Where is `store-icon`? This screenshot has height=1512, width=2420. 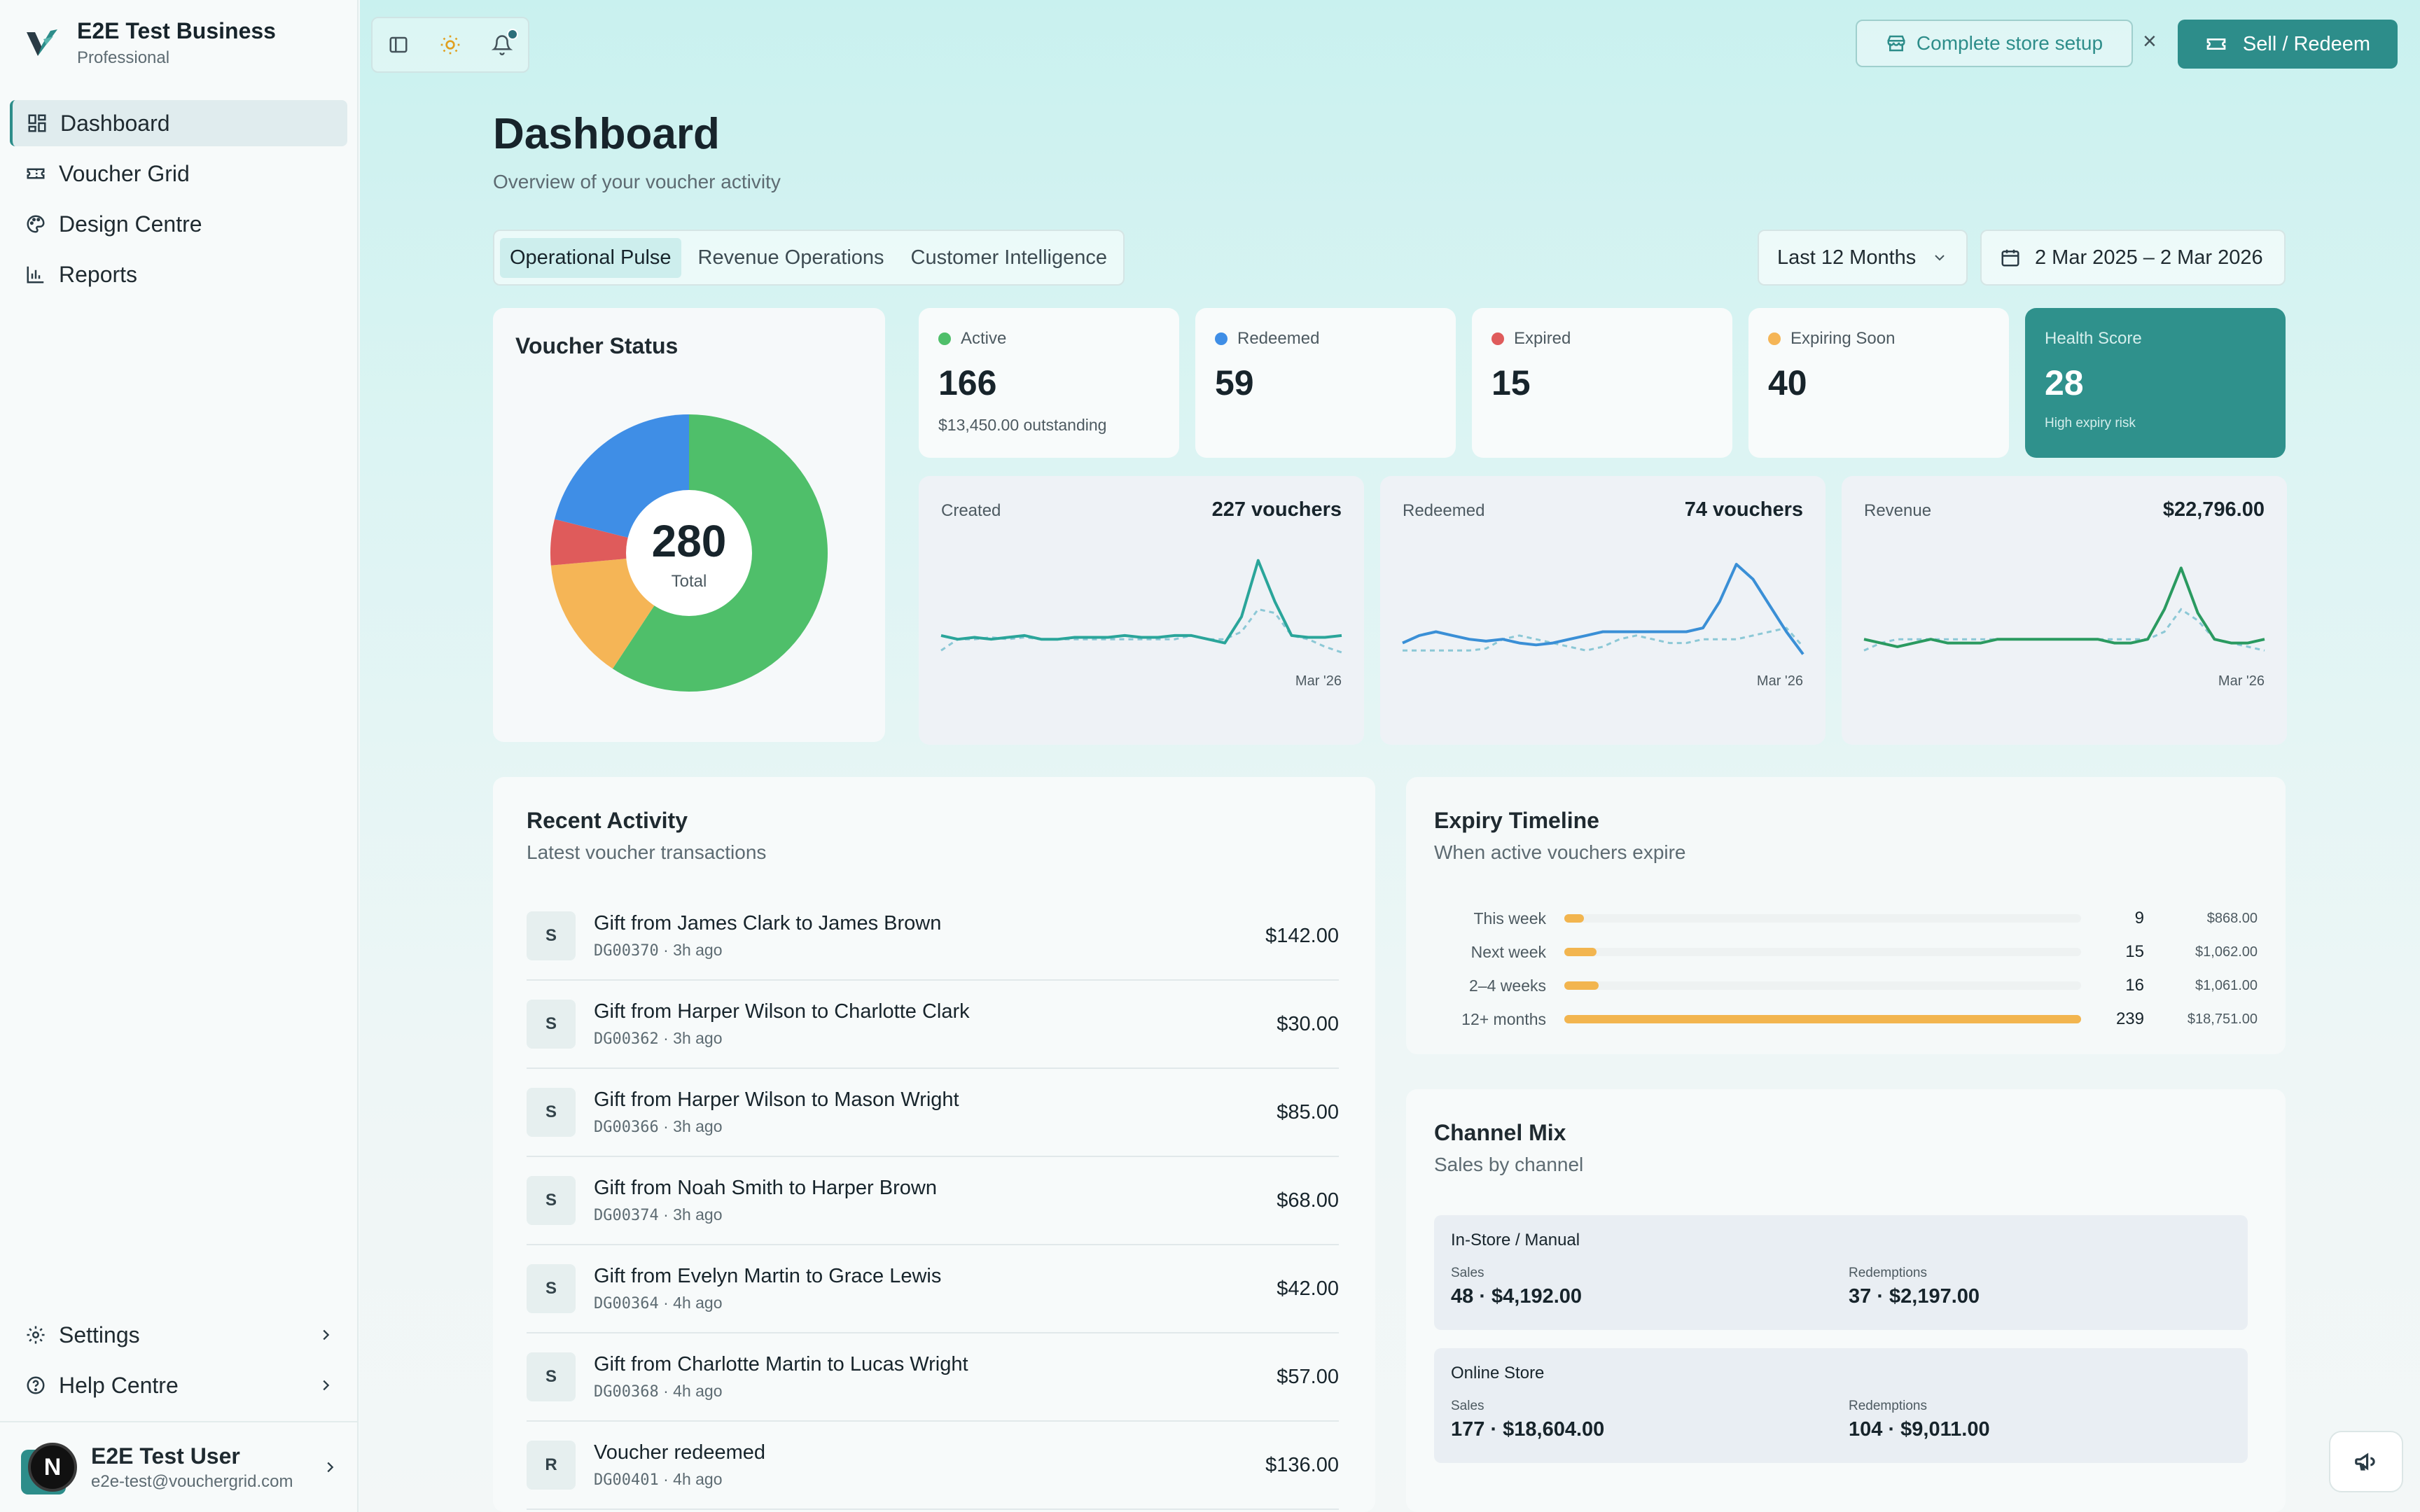
store-icon is located at coordinates (1896, 43).